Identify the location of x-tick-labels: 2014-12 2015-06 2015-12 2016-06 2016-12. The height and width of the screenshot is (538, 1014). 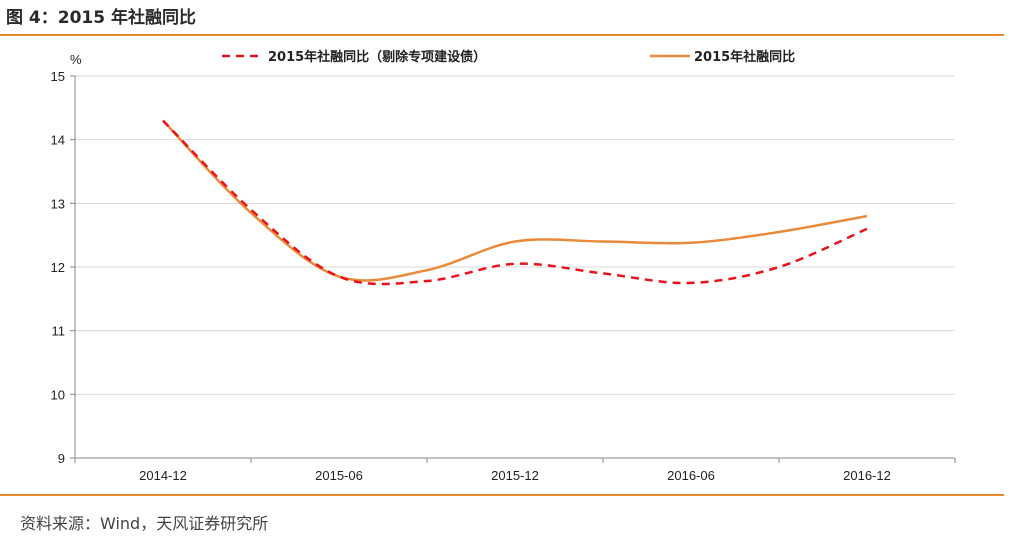
(515, 475).